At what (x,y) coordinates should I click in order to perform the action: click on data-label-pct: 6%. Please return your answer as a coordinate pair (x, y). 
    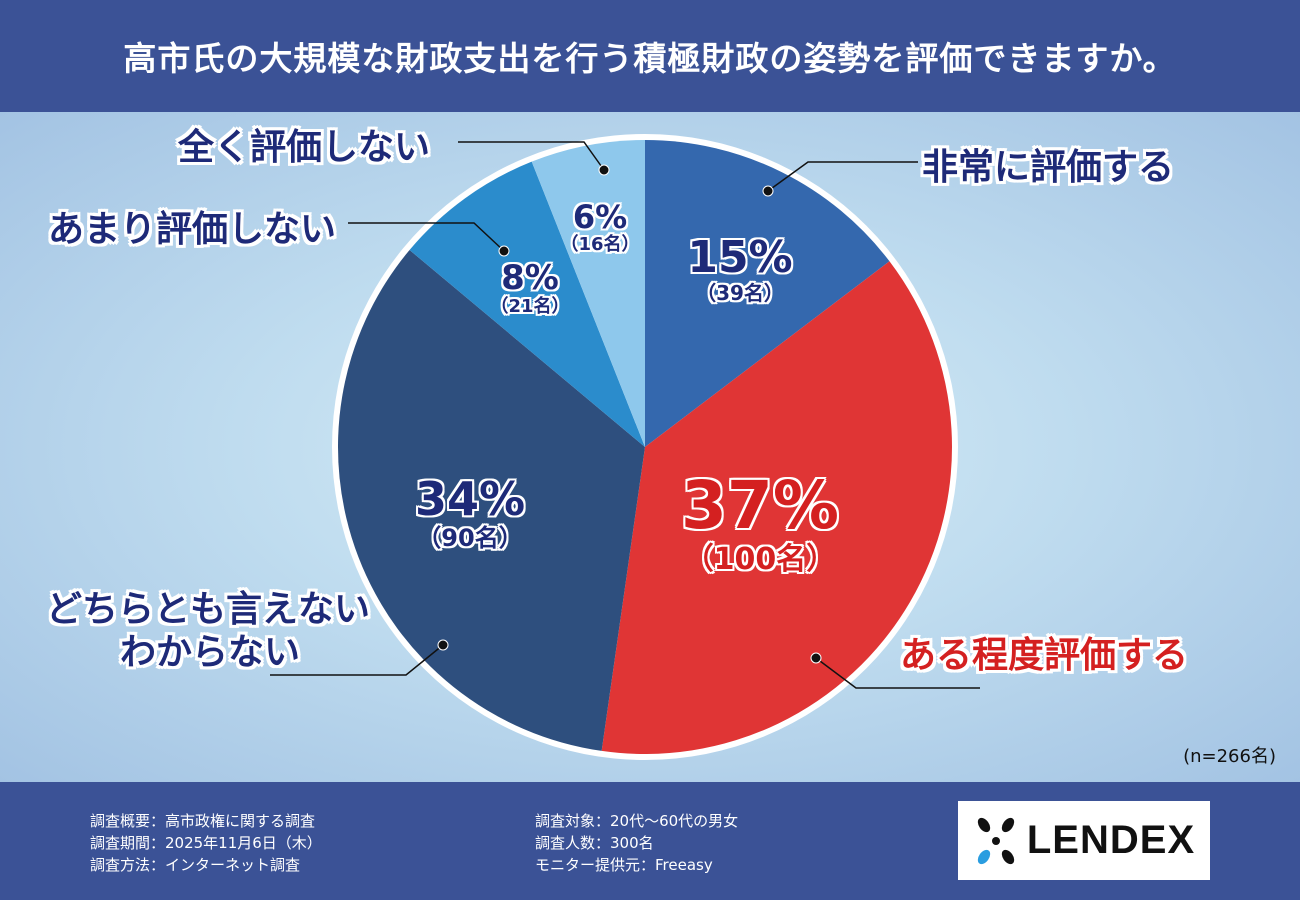
    Looking at the image, I should click on (600, 217).